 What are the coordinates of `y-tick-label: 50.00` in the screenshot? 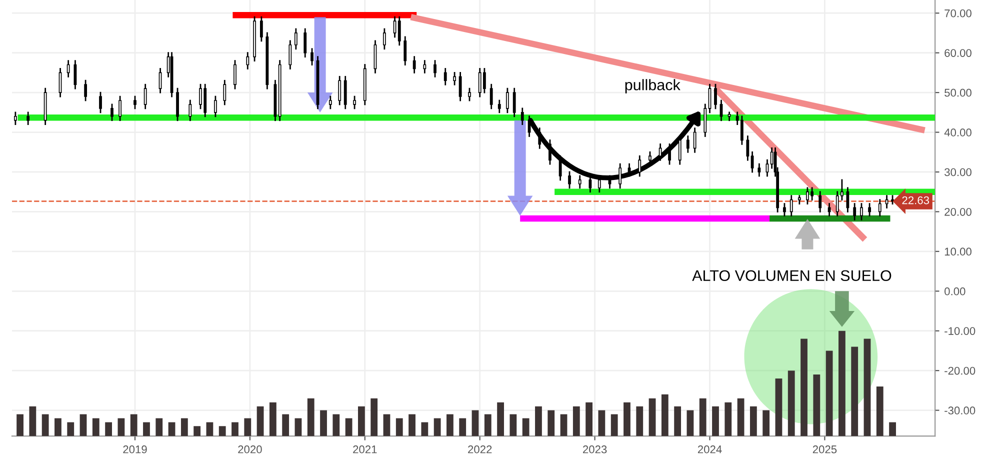 It's located at (958, 92).